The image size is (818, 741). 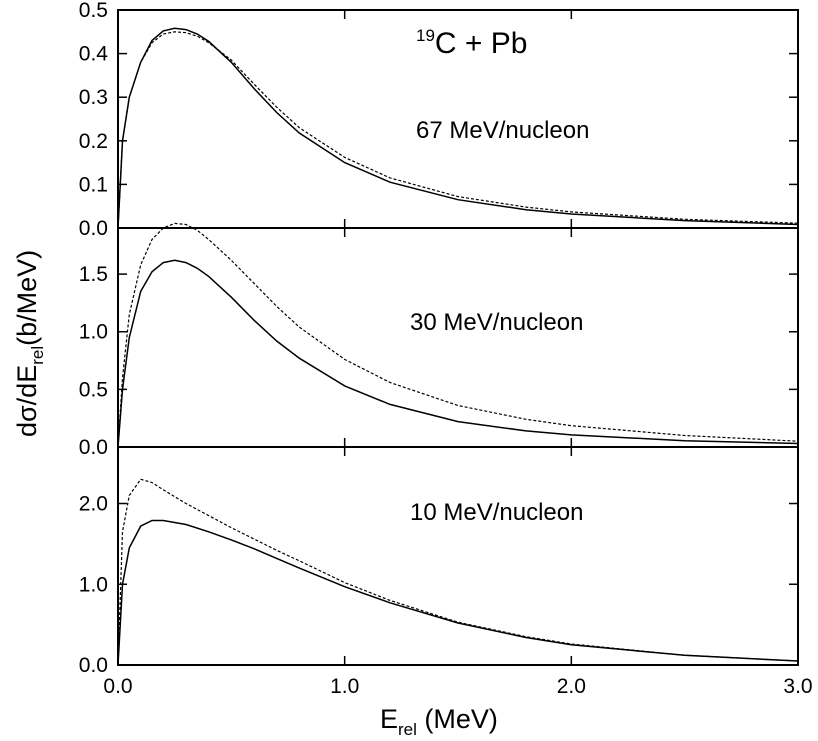 I want to click on y-axis-label-suffix: (b/MeV), so click(x=27, y=298).